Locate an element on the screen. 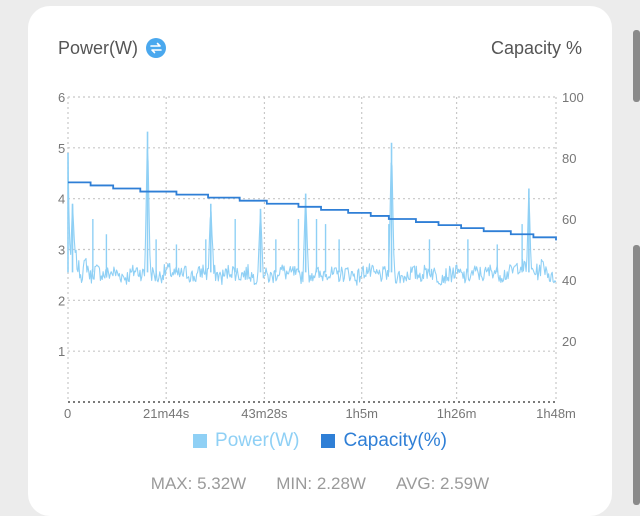  power-axis-header: Power(W) is located at coordinates (112, 48).